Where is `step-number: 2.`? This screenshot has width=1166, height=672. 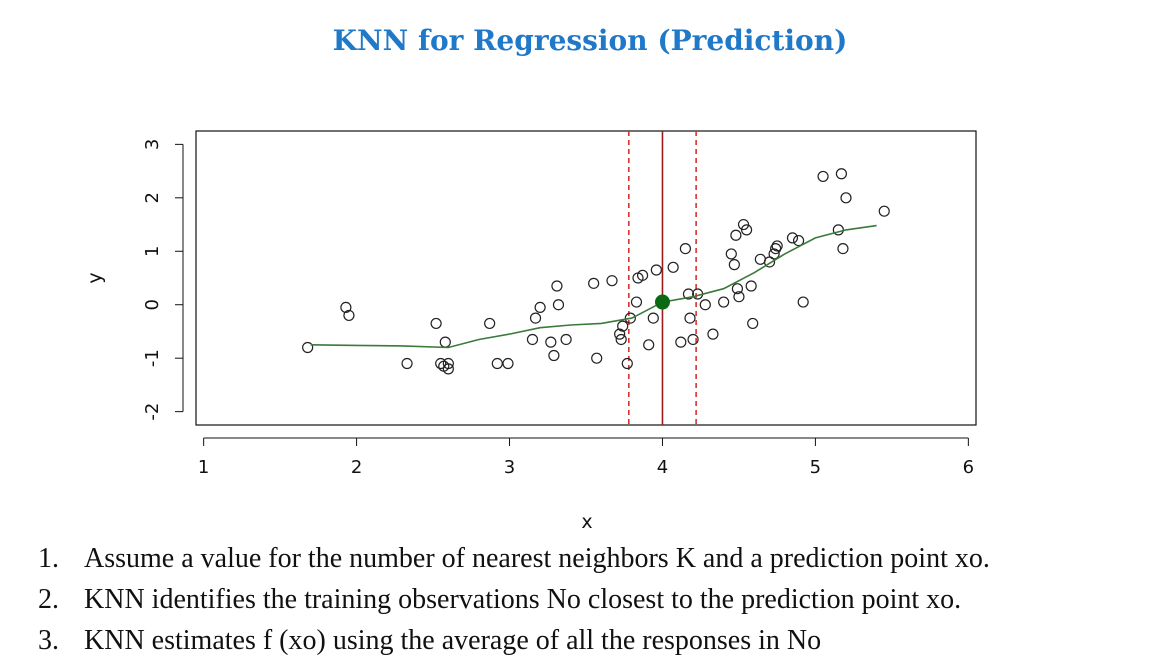
step-number: 2. is located at coordinates (48, 599).